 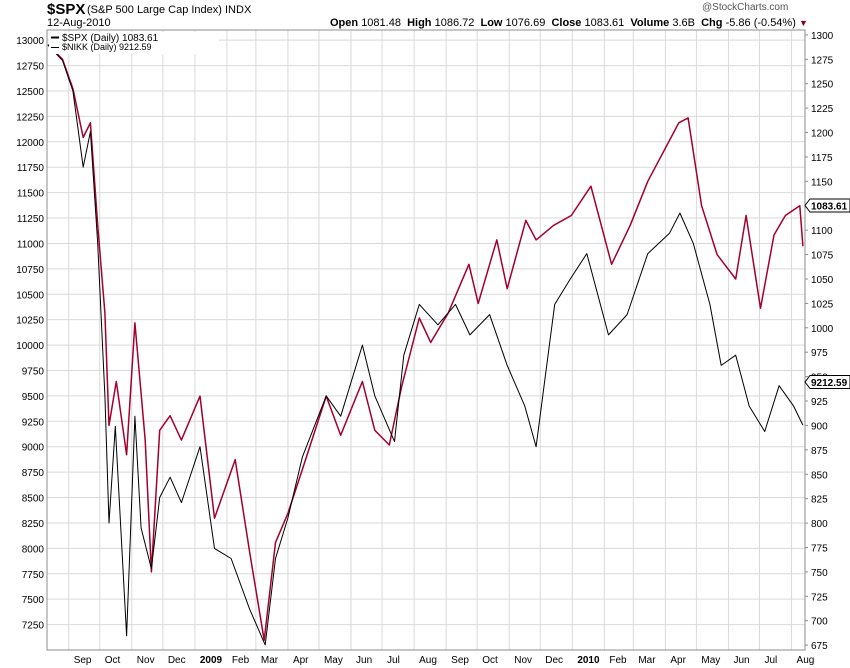 What do you see at coordinates (588, 660) in the screenshot?
I see `x-tick-label: 2010` at bounding box center [588, 660].